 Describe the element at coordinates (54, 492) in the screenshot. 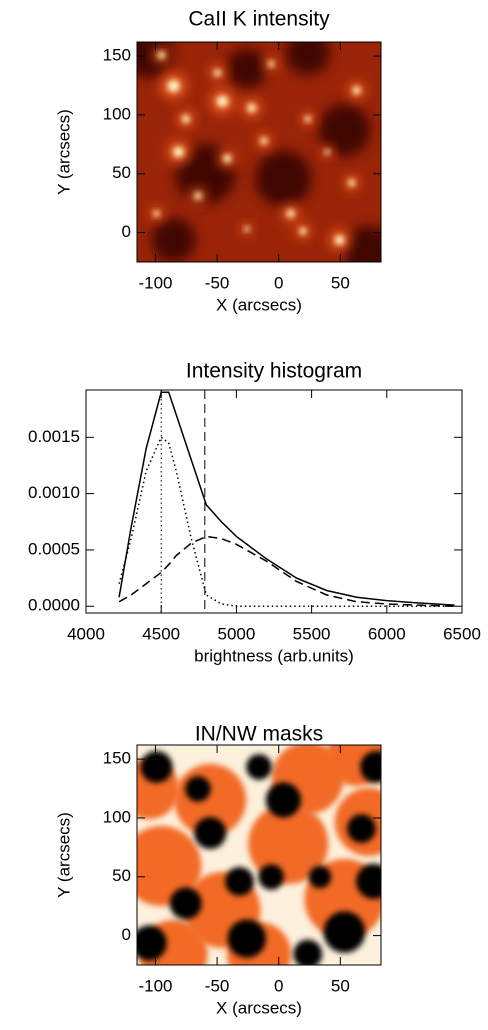

I see `y-tick-label: 0.0010` at that location.